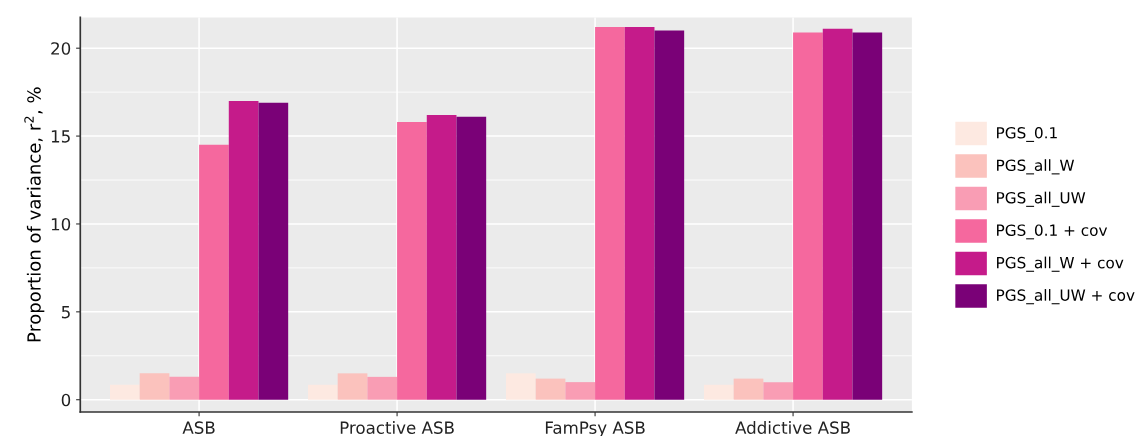  Describe the element at coordinates (61, 224) in the screenshot. I see `y-tick-label: 10` at that location.